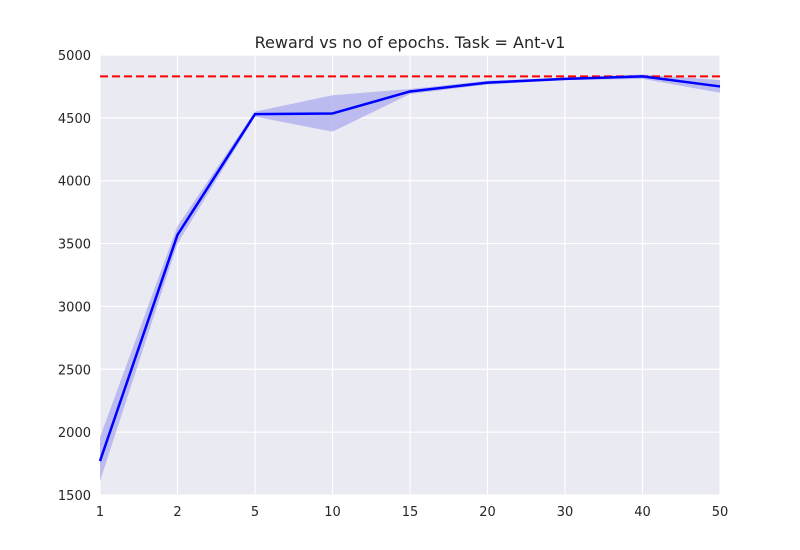 The image size is (800, 550). I want to click on x-tick-labels: 1 2 5 10 15 20 30 40 50, so click(412, 512).